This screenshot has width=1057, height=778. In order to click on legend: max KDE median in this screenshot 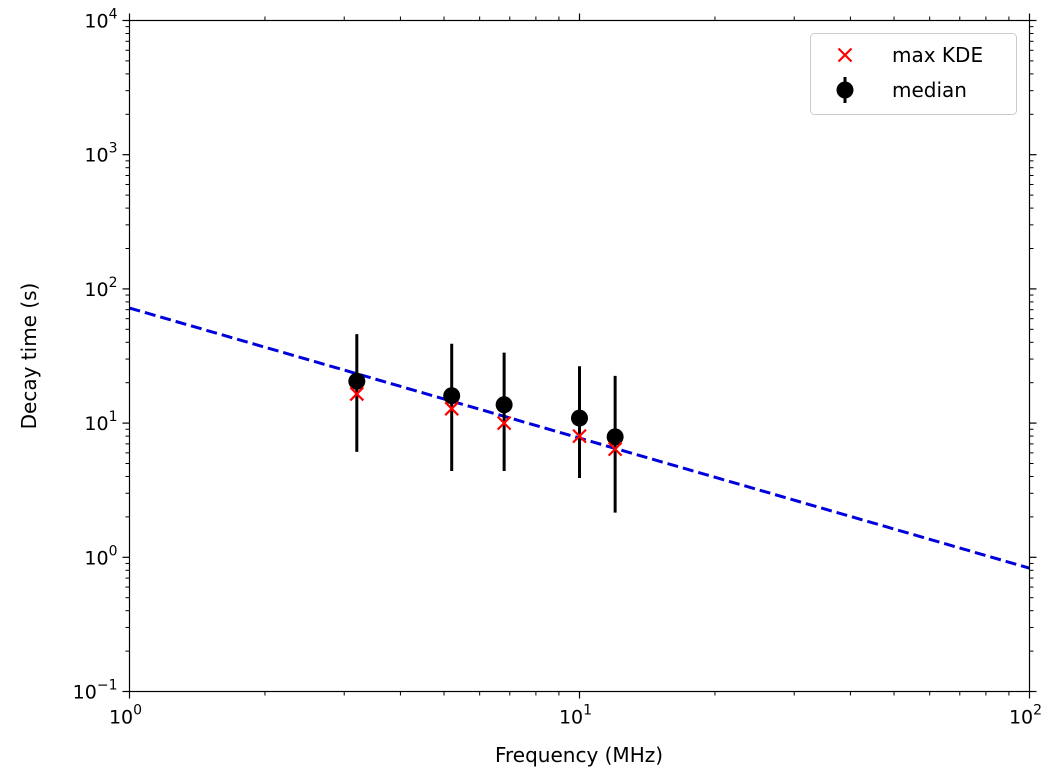, I will do `click(913, 74)`.